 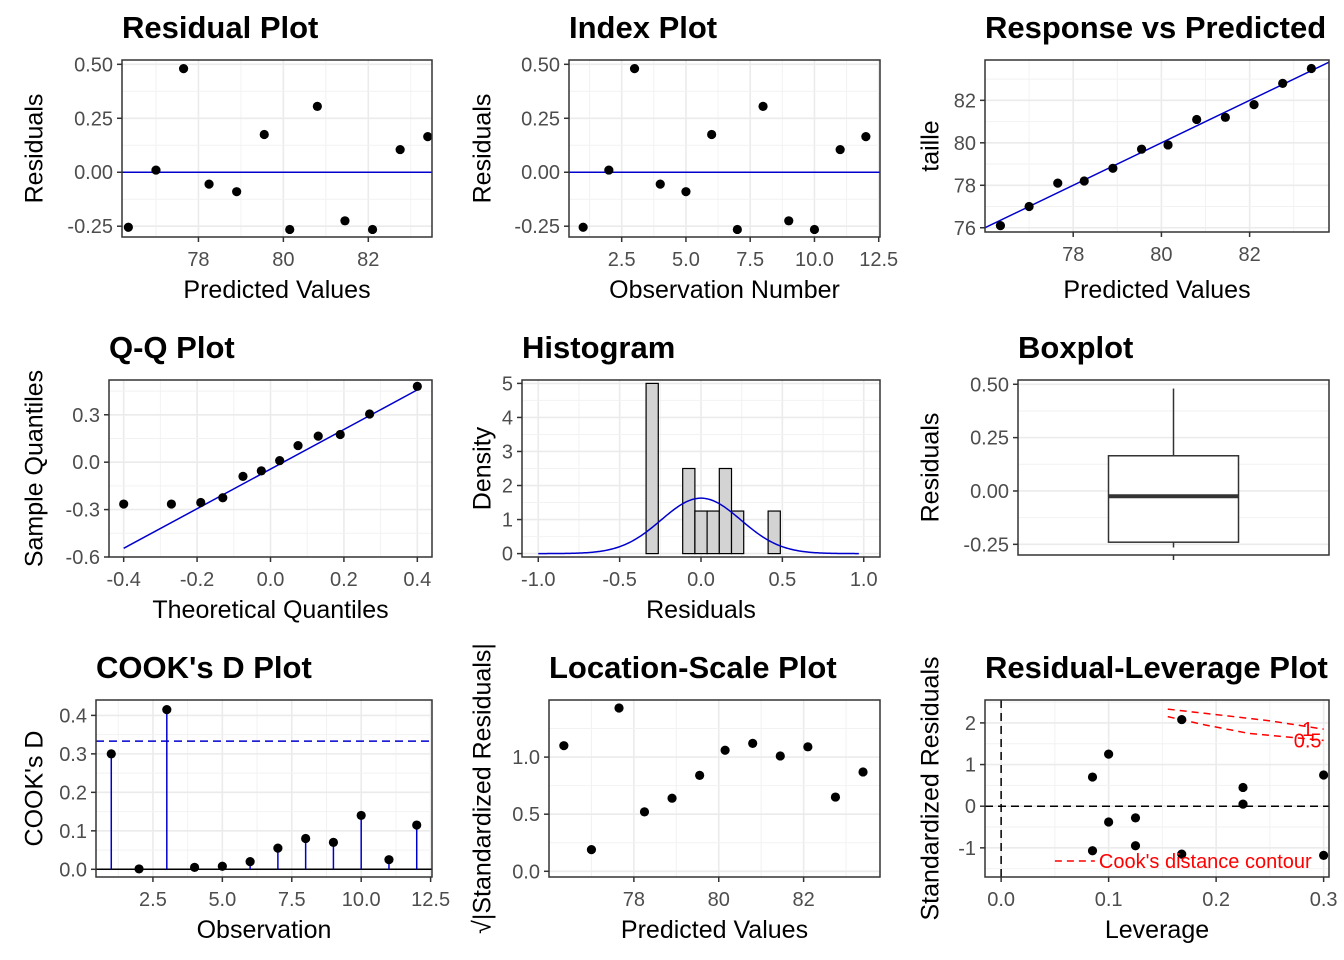 I want to click on histogram-y-tick-label-5: 5, so click(x=507, y=384).